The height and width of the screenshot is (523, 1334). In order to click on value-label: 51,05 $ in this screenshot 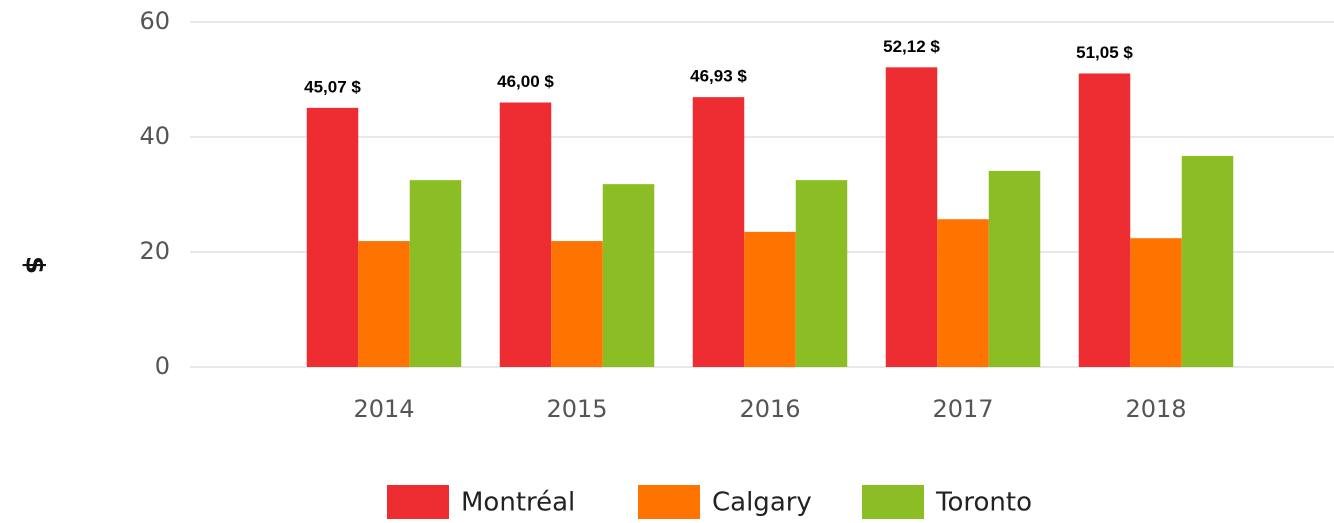, I will do `click(1104, 52)`.